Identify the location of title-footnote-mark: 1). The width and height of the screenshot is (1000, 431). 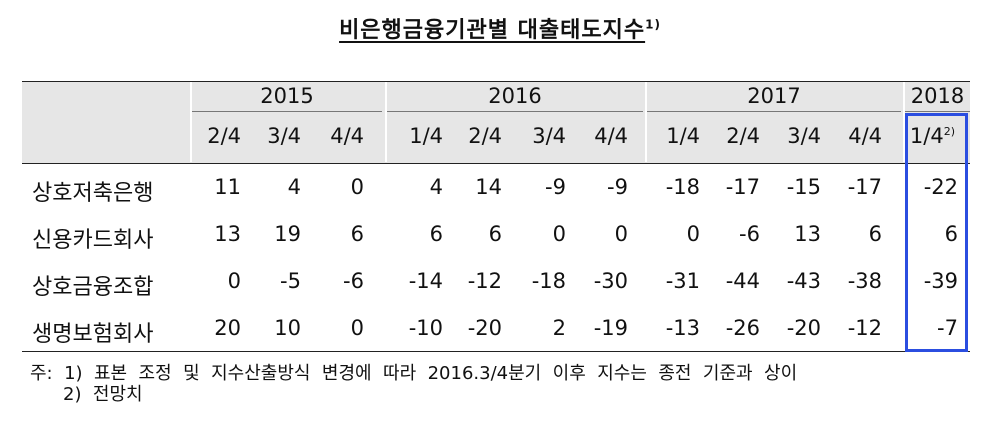
(653, 24).